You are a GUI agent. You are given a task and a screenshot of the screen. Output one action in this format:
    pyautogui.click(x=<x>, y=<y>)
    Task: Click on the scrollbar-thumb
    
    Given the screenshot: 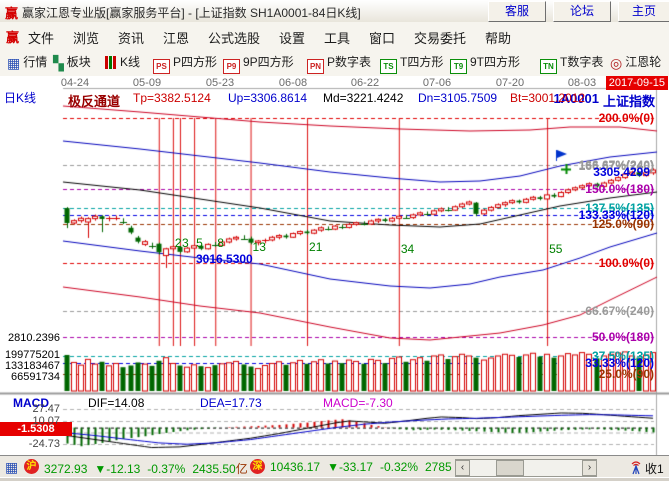 What is the action you would take?
    pyautogui.click(x=510, y=468)
    